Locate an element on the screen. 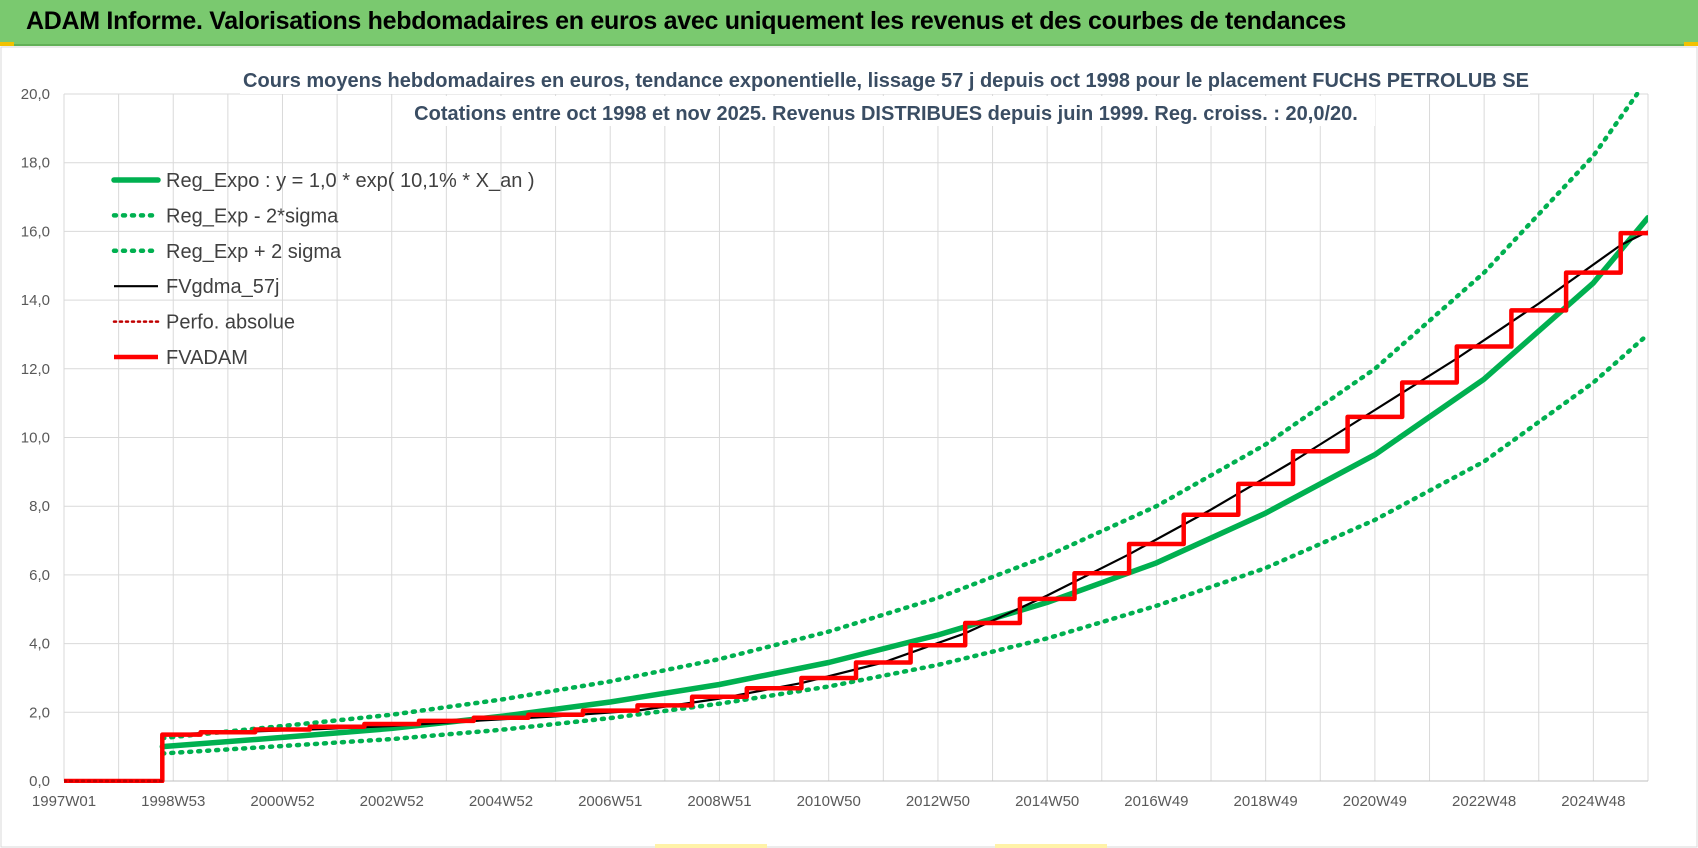 This screenshot has height=848, width=1698. x-tick-label: 2022W48 is located at coordinates (1484, 801).